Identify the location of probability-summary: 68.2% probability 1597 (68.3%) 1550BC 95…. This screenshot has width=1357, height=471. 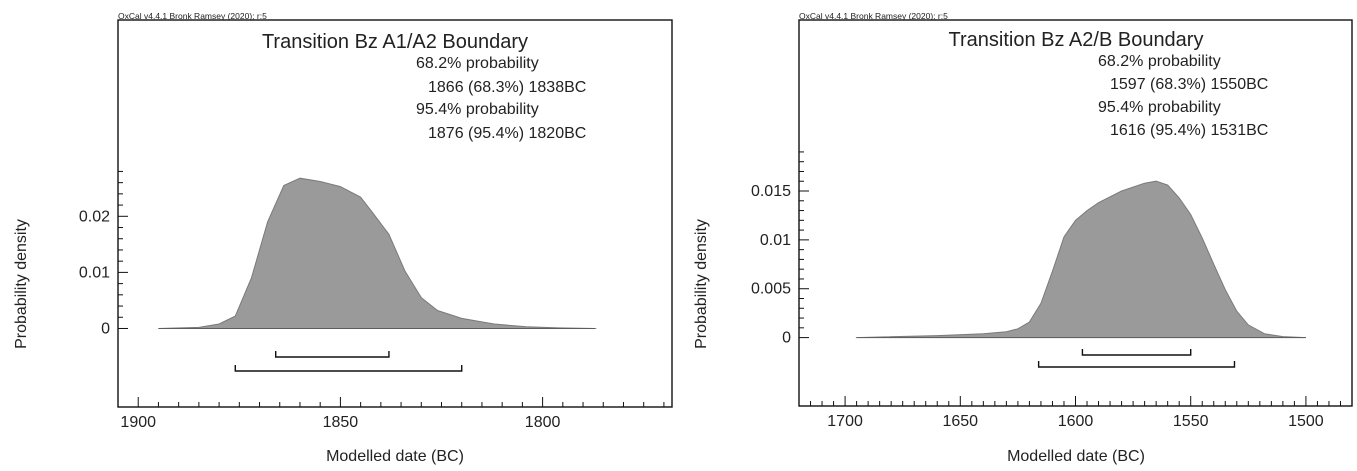
(1183, 96).